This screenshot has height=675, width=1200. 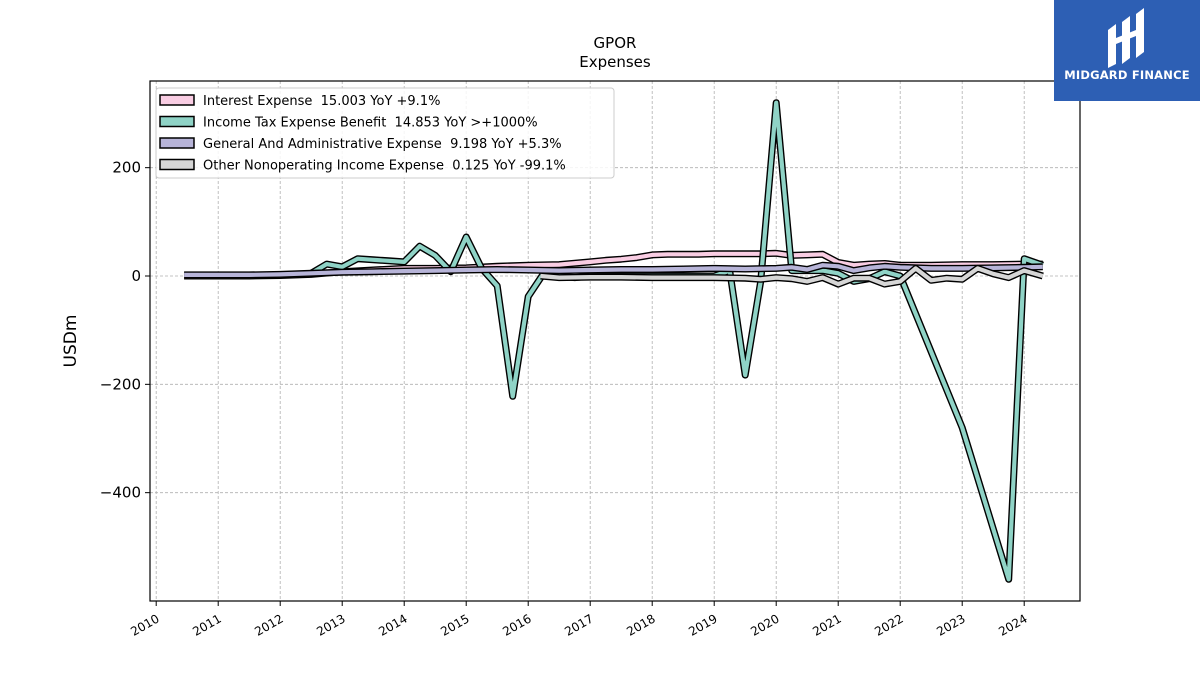 What do you see at coordinates (136, 276) in the screenshot?
I see `y-tick-label: 0` at bounding box center [136, 276].